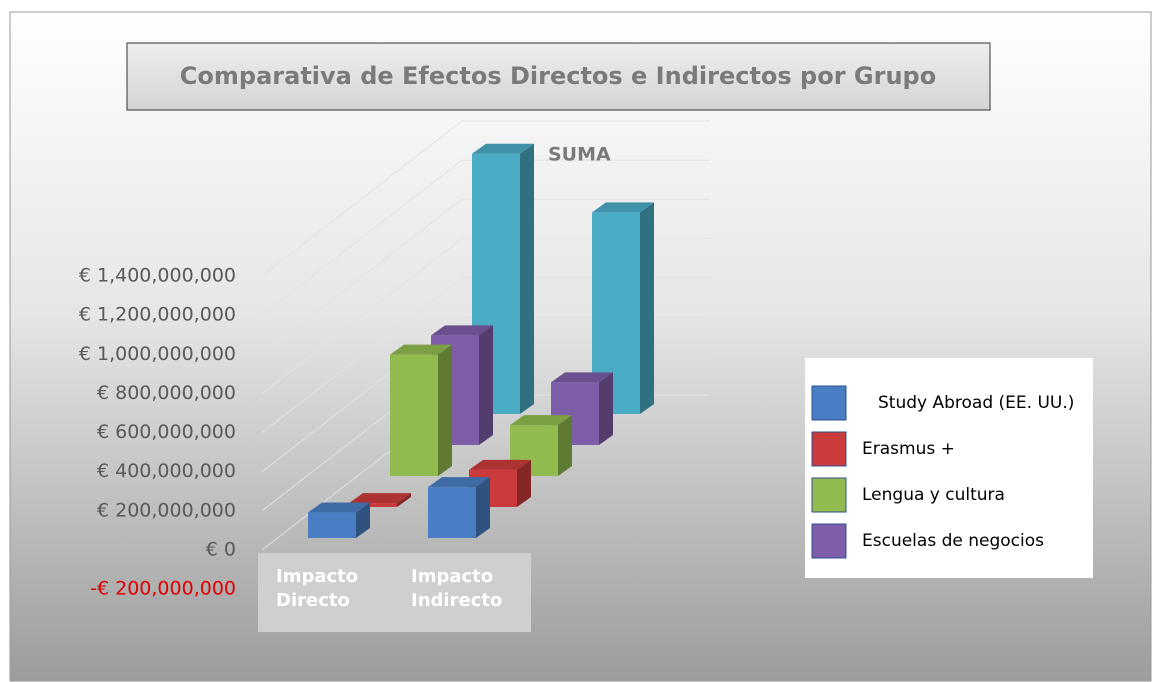  What do you see at coordinates (933, 495) in the screenshot?
I see `legend-label: Lengua y cultura` at bounding box center [933, 495].